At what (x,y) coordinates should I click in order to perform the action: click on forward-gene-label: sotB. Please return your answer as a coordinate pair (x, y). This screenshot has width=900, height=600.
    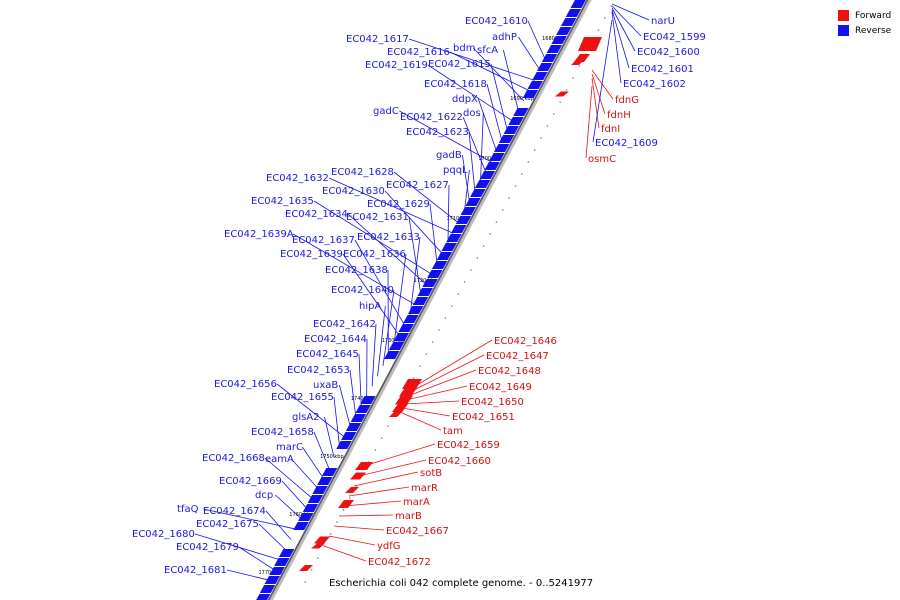
    Looking at the image, I should click on (431, 473).